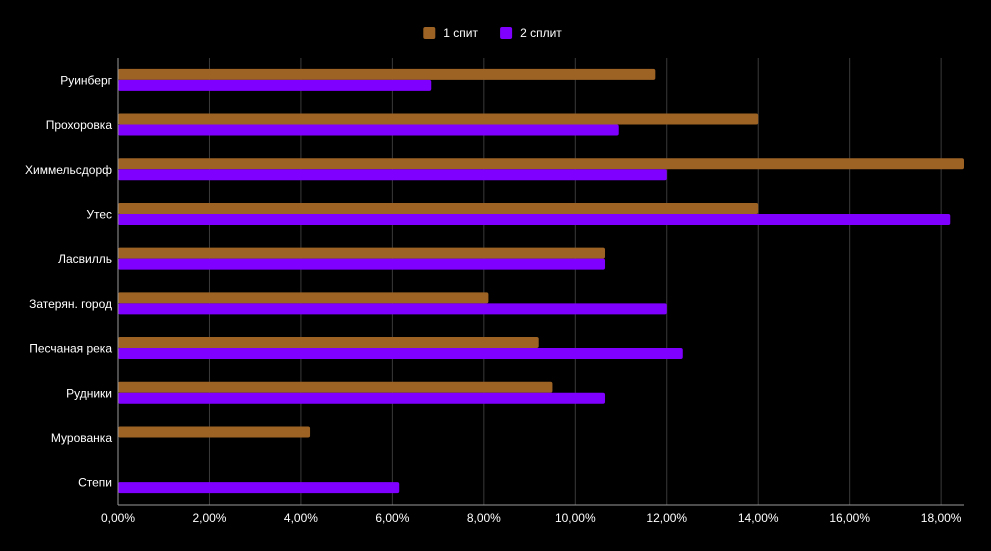  I want to click on x-tick-label: 16,00%, so click(849, 518).